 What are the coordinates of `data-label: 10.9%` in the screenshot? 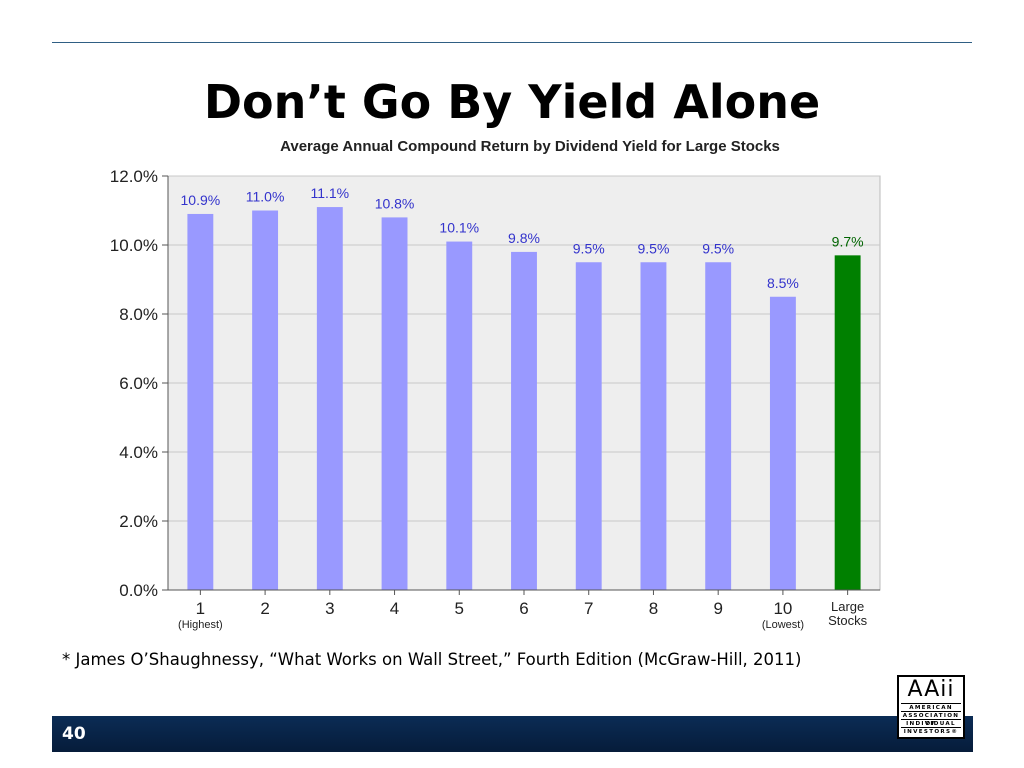 It's located at (201, 200).